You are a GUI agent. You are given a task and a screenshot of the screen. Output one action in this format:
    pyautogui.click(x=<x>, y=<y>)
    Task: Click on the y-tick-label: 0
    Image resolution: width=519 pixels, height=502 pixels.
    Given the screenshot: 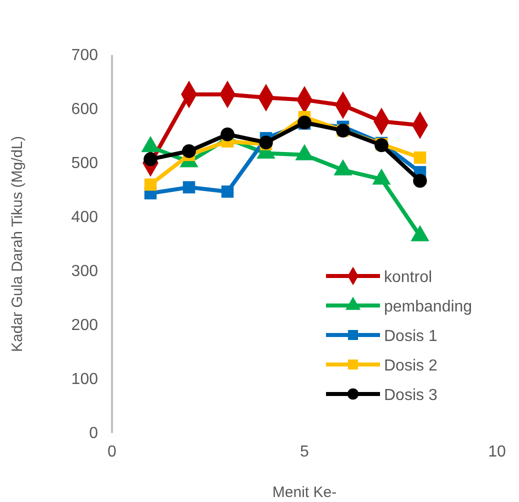 What is the action you would take?
    pyautogui.click(x=93, y=433)
    